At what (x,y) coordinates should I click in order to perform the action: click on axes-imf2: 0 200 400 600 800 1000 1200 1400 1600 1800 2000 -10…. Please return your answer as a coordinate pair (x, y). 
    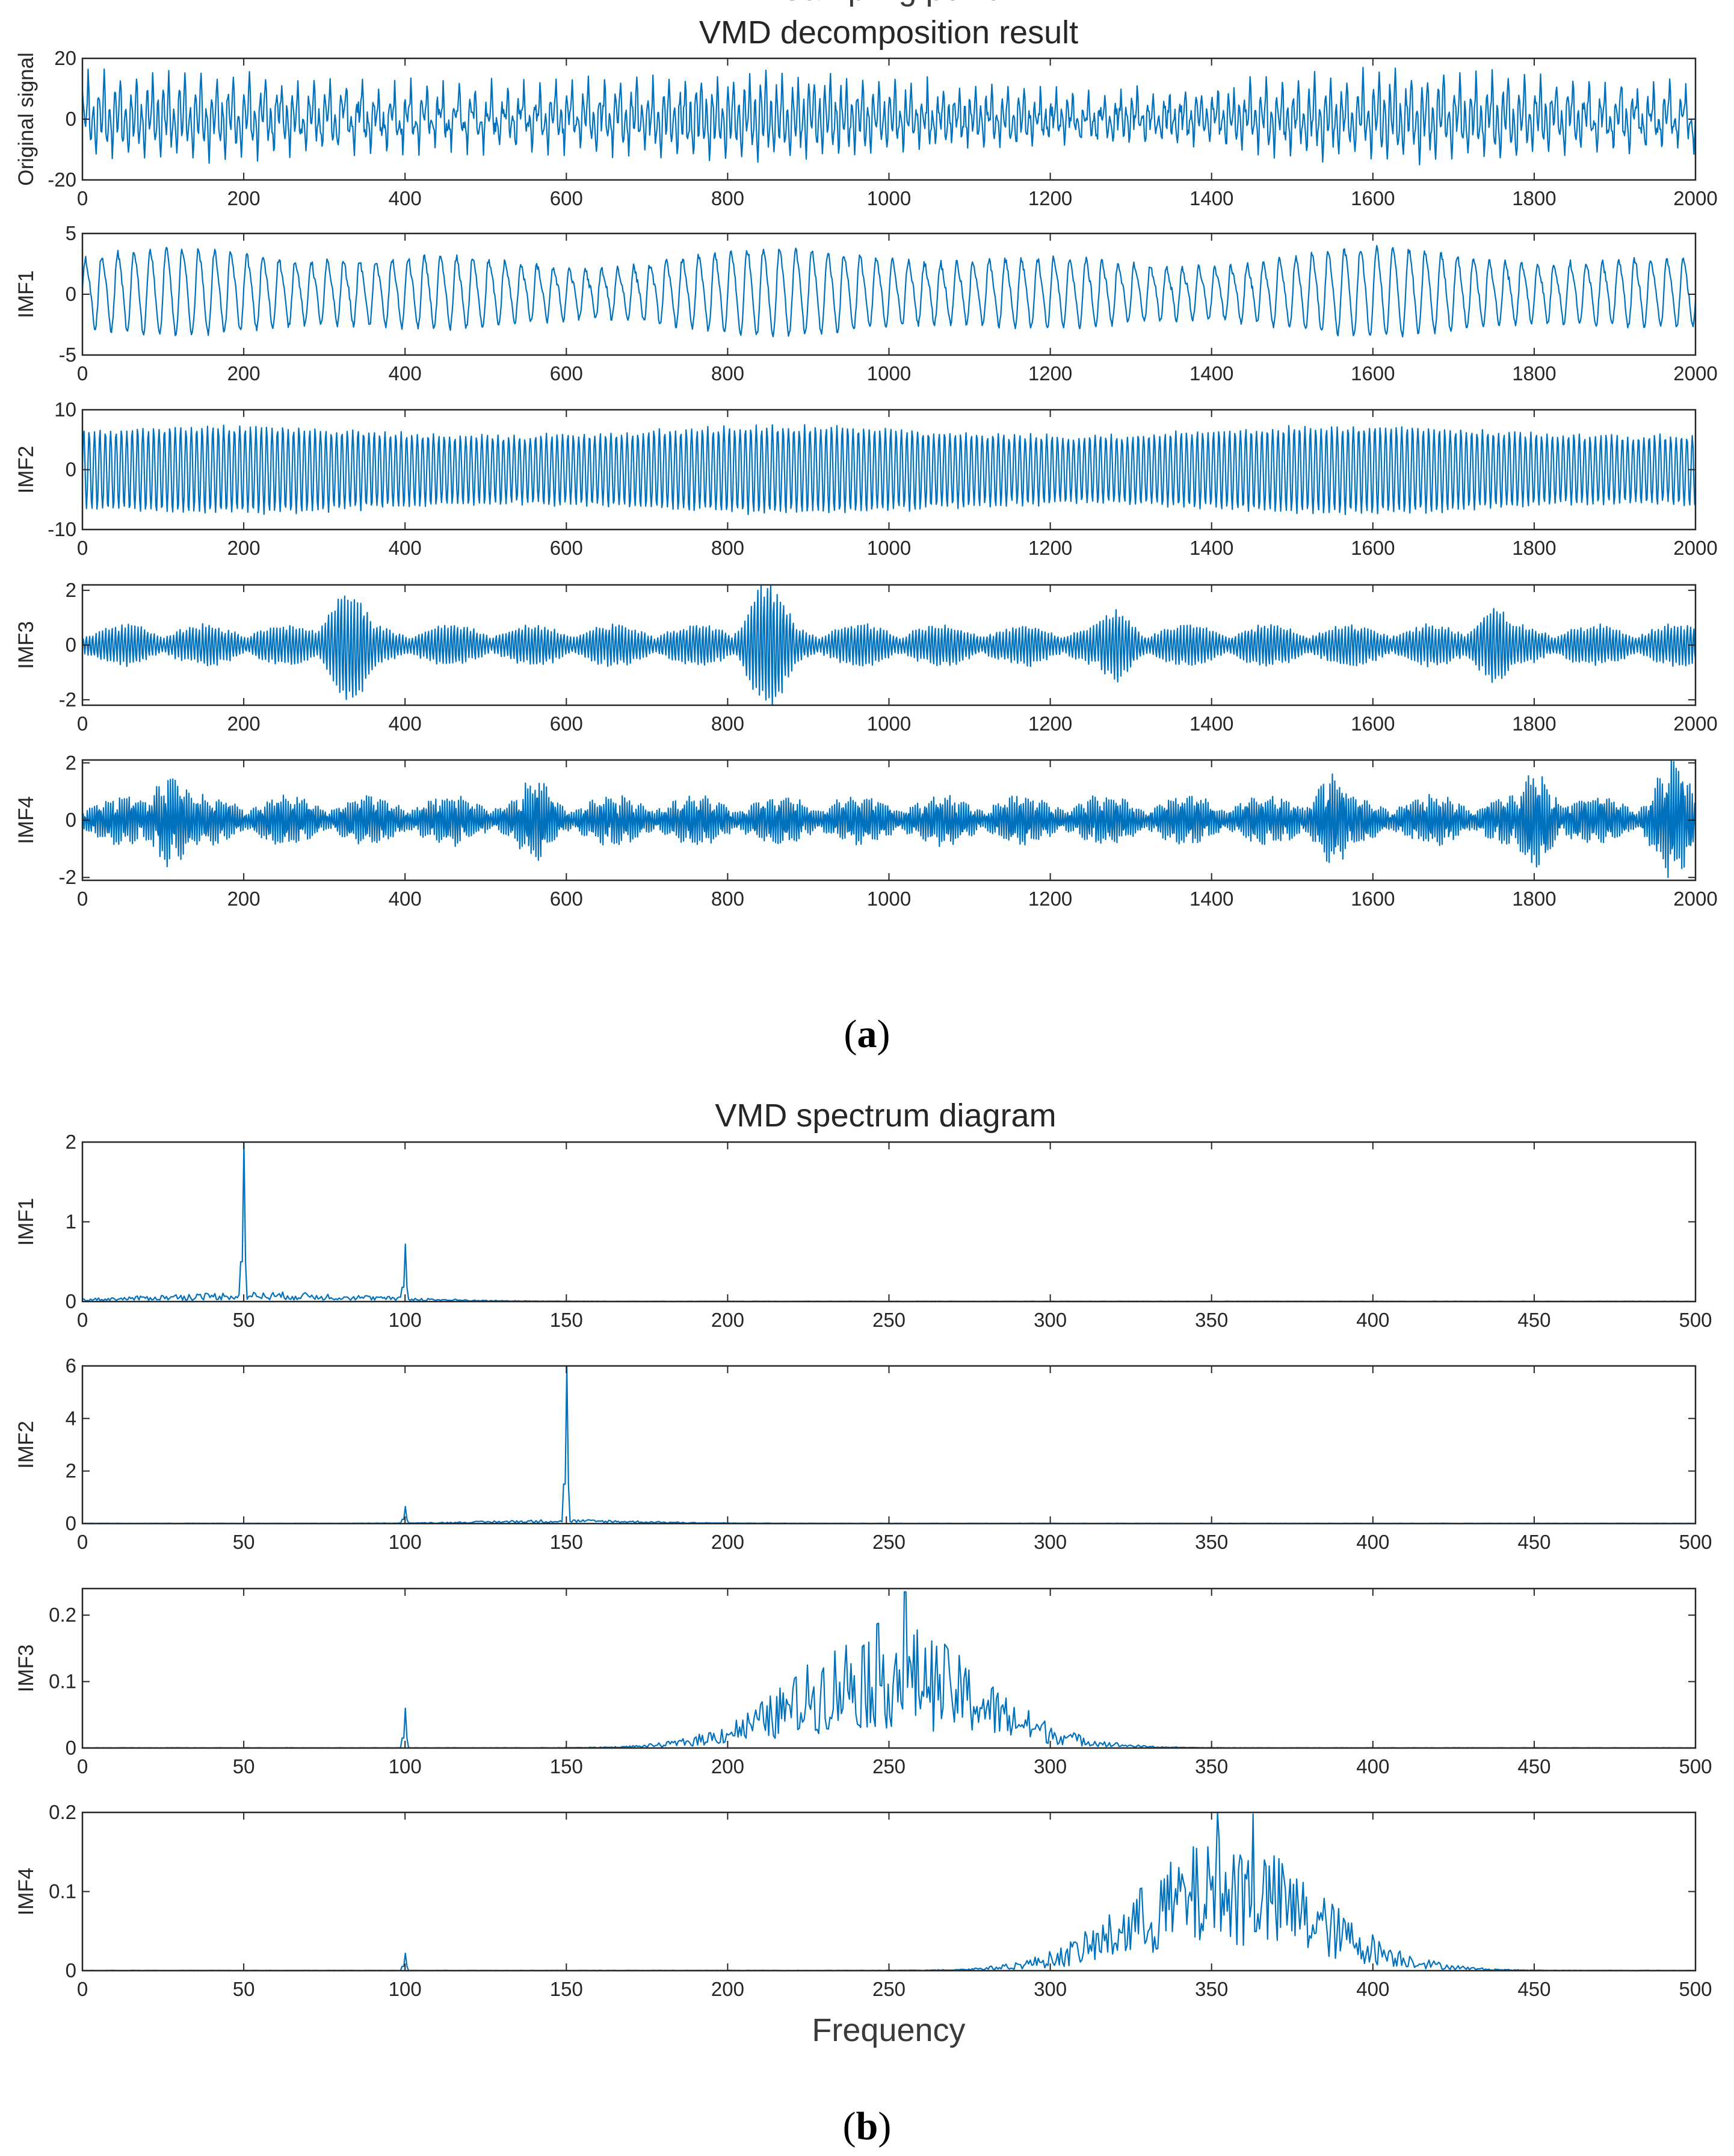
    Looking at the image, I should click on (866, 478).